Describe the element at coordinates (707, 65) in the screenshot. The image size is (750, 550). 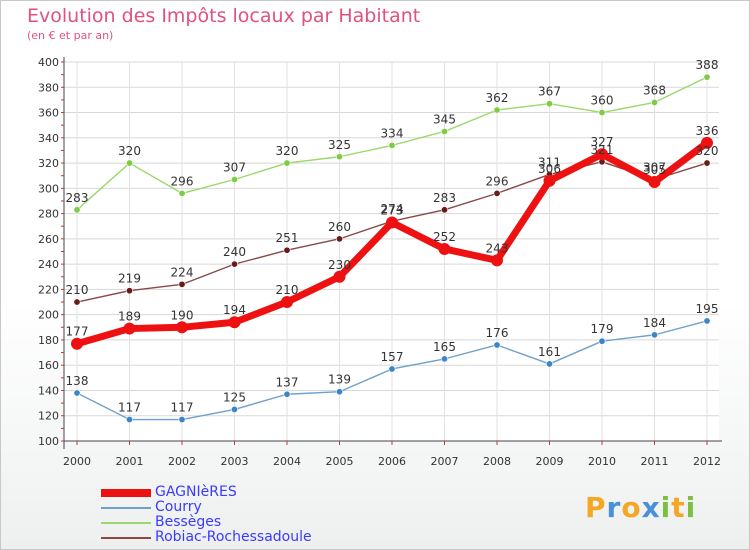
I see `data-label-bess-ges: 388` at that location.